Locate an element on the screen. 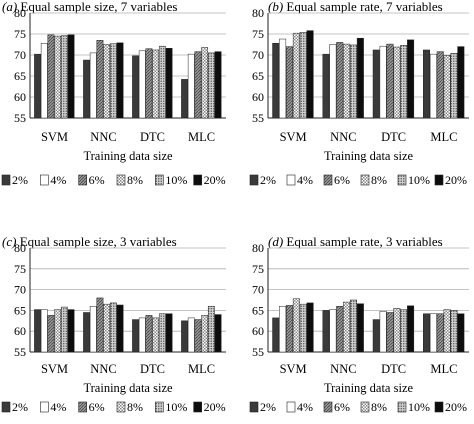 Image resolution: width=474 pixels, height=424 pixels. bar-mlc-2pct is located at coordinates (426, 84).